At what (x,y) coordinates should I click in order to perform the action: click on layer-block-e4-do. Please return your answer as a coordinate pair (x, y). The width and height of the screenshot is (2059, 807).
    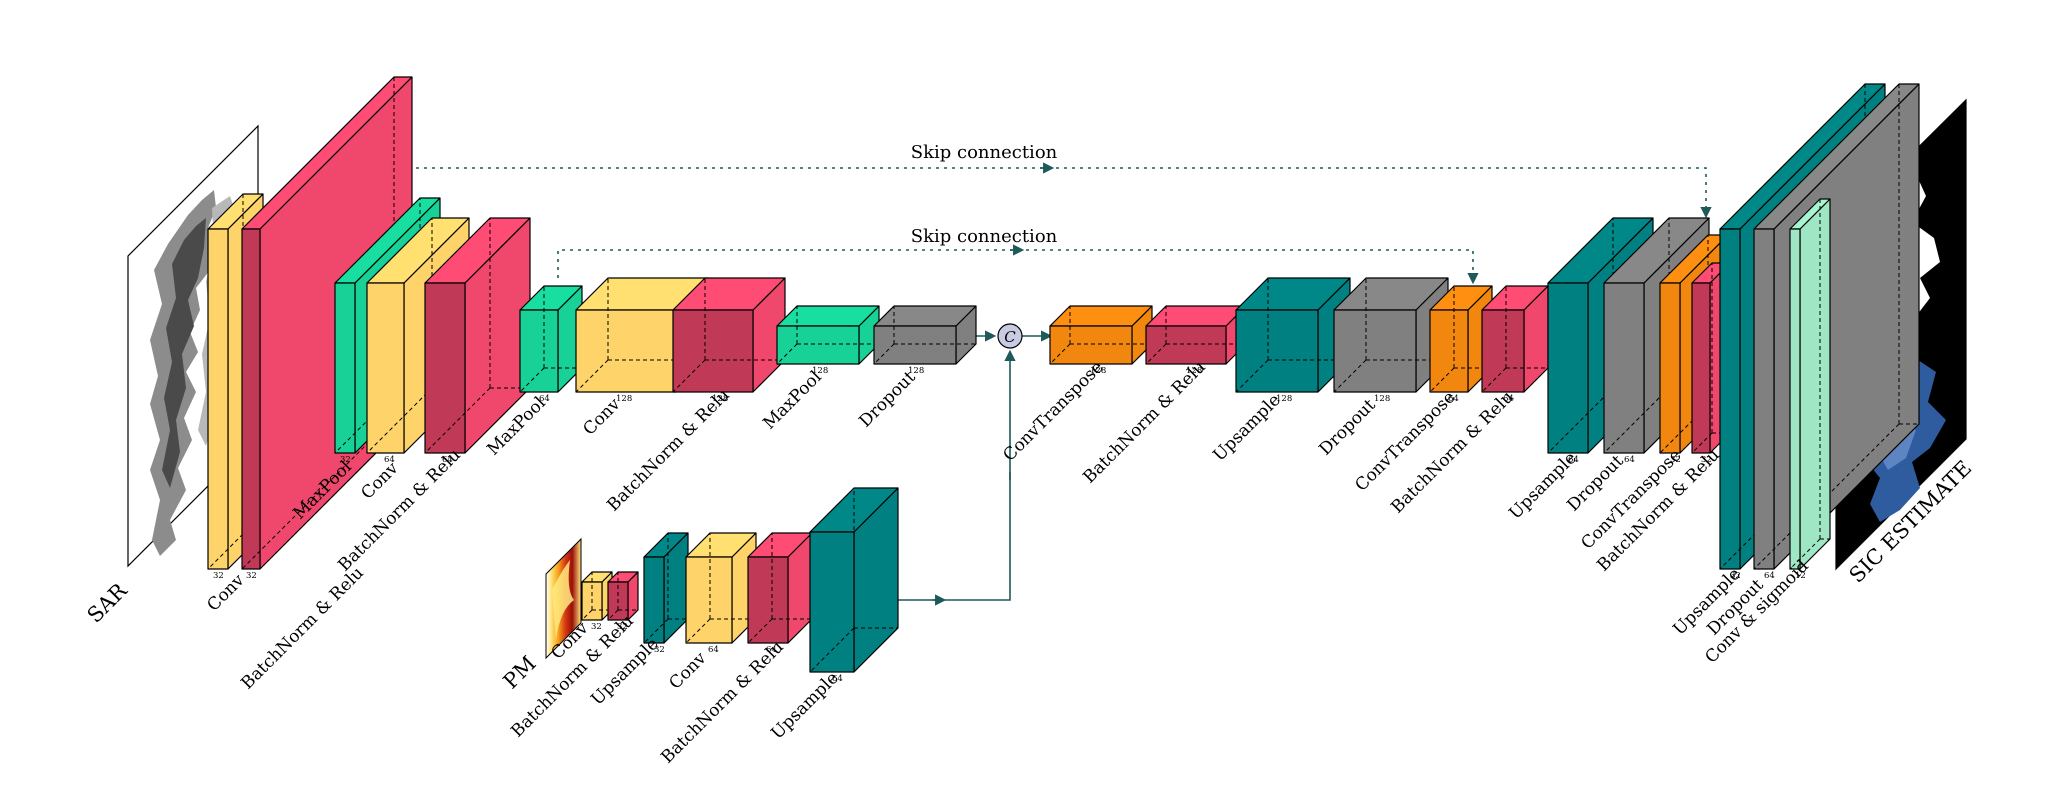
    Looking at the image, I should click on (925, 335).